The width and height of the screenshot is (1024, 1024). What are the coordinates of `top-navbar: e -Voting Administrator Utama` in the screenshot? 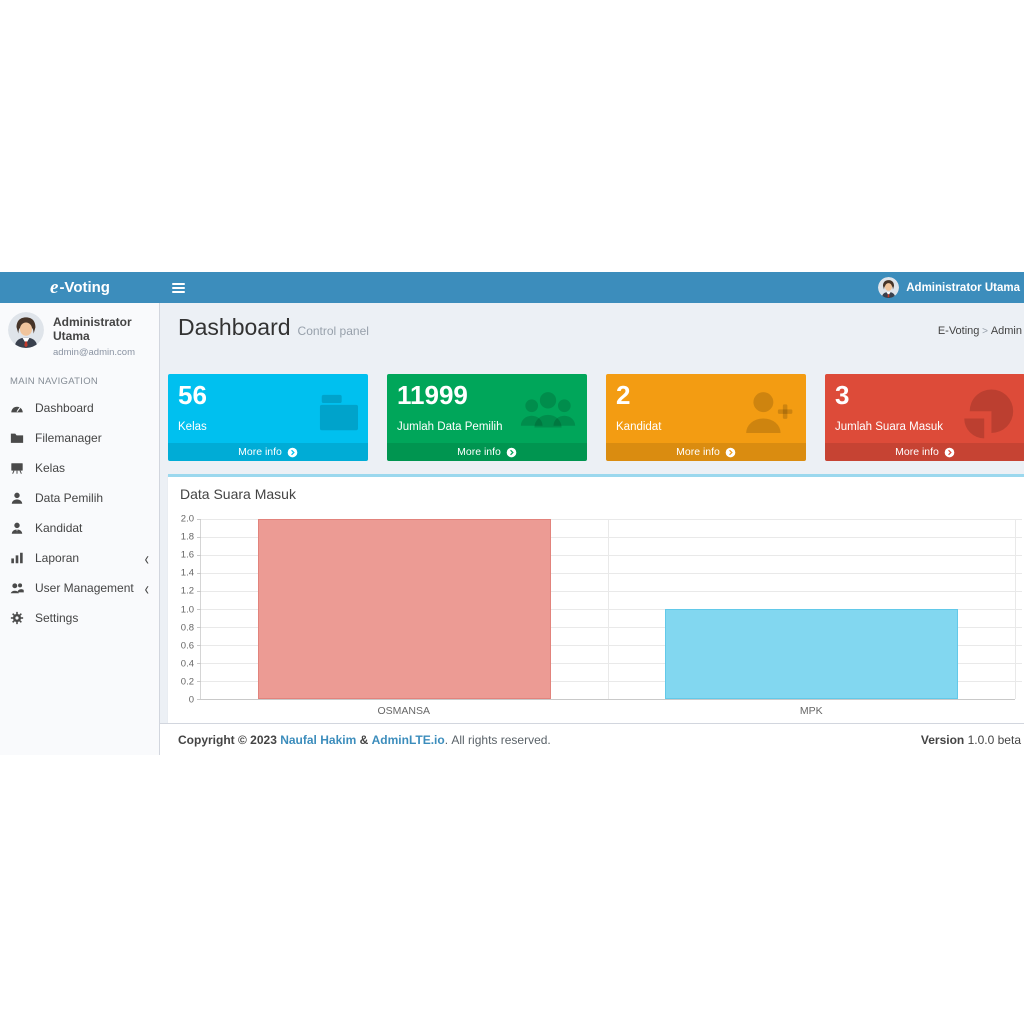 It's located at (512, 287).